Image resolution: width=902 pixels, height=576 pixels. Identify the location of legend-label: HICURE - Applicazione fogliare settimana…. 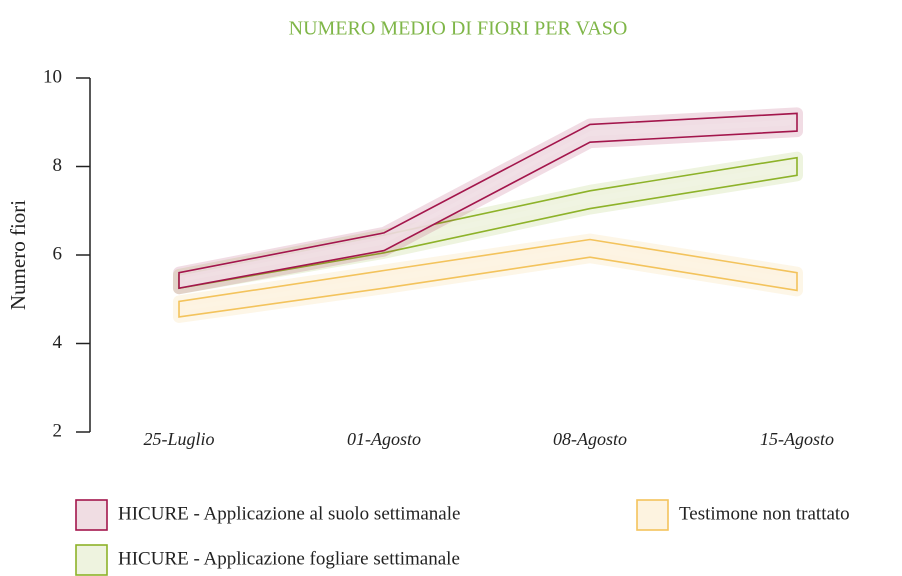
(289, 558).